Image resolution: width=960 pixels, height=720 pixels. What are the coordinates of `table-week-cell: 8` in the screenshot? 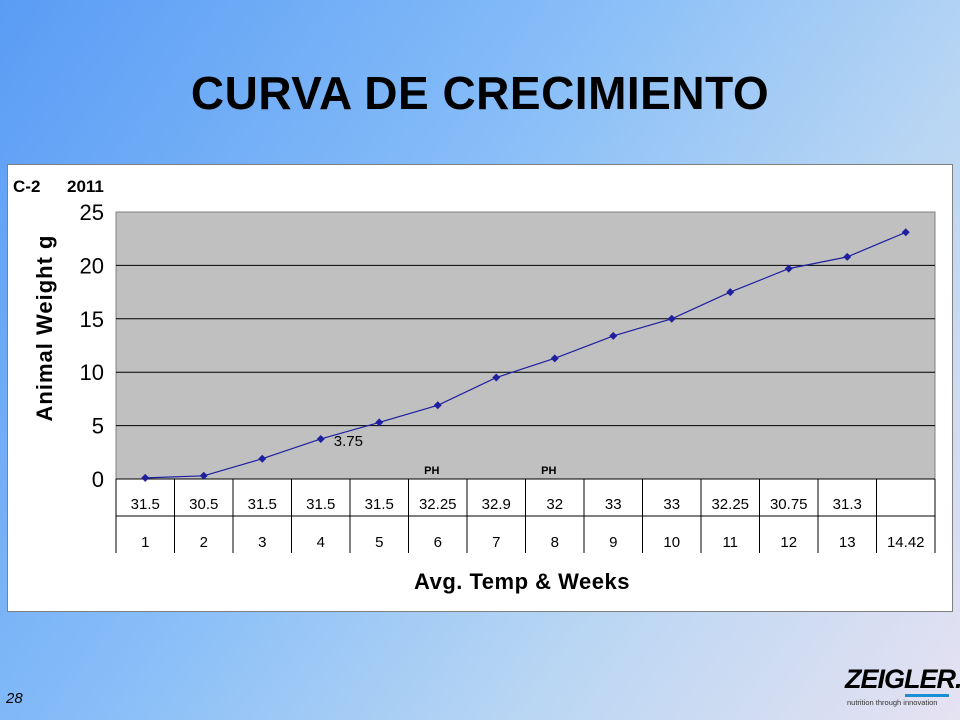 It's located at (555, 542).